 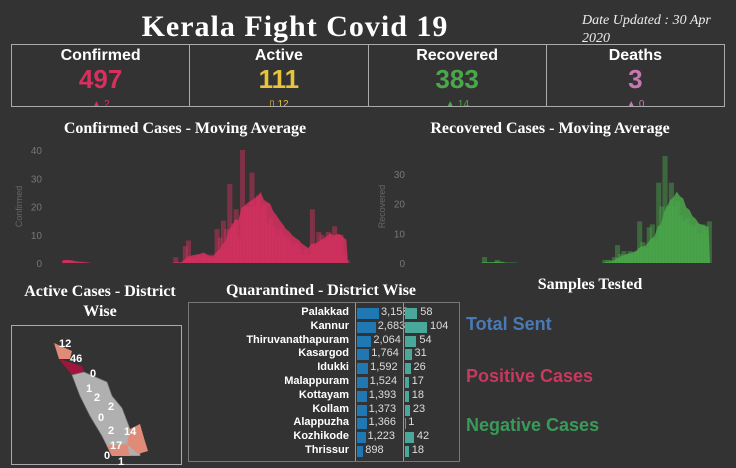 I want to click on quarantine-row: Alappuzha 1,366 1, so click(x=325, y=422).